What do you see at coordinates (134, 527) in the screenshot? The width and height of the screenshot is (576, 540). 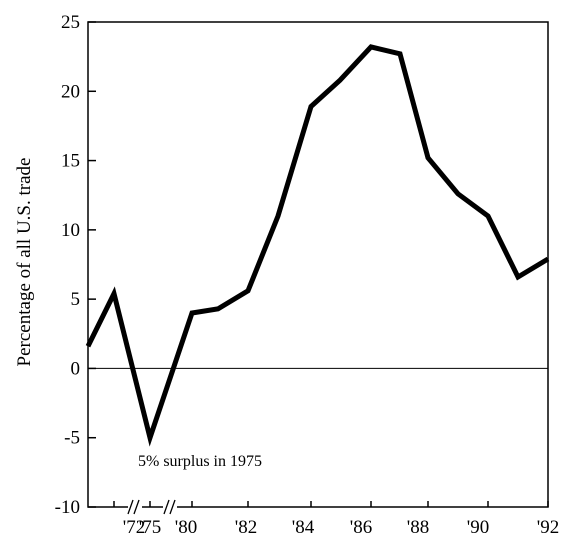 I see `x-tick-label: '72` at bounding box center [134, 527].